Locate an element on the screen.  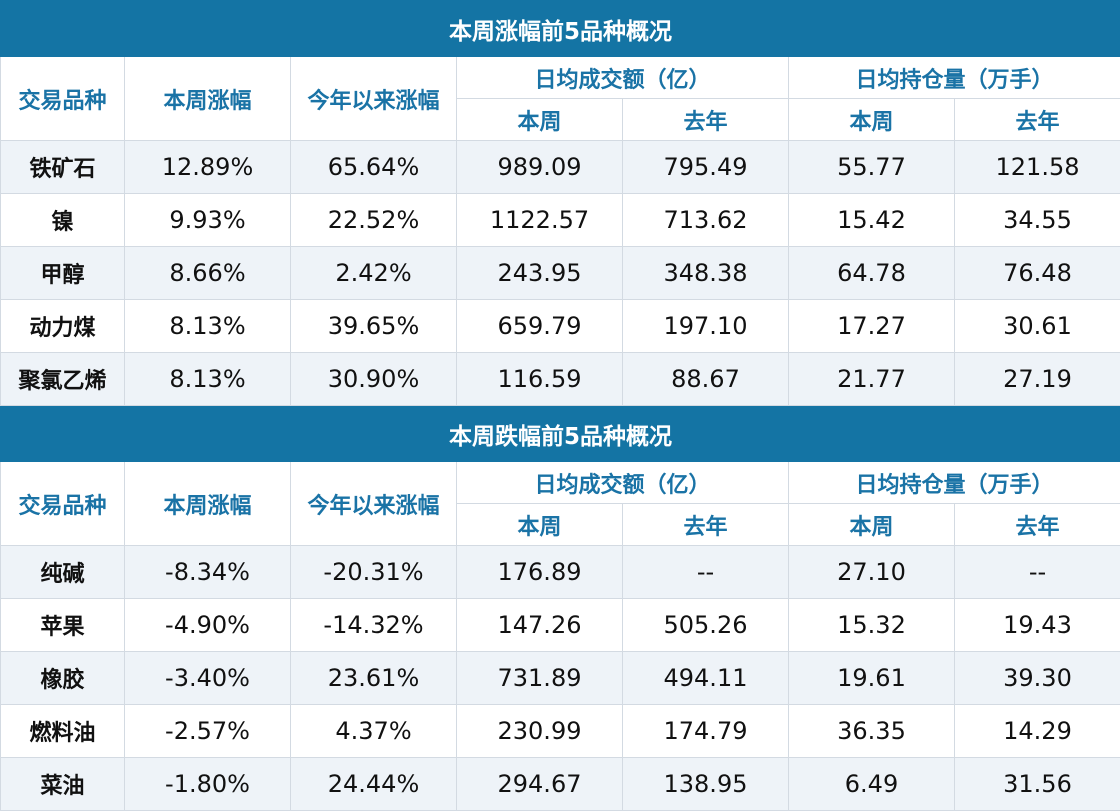
volume-week-cell: 731.89 is located at coordinates (539, 678).